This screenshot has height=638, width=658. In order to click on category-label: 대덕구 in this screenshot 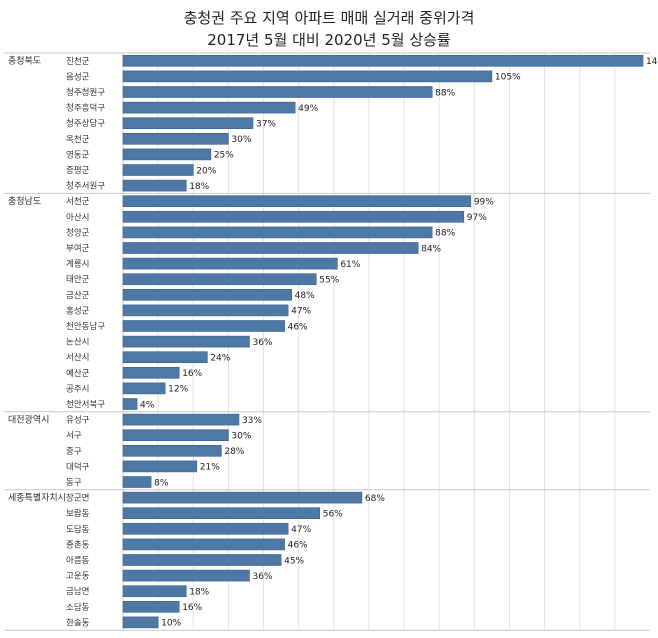, I will do `click(78, 466)`.